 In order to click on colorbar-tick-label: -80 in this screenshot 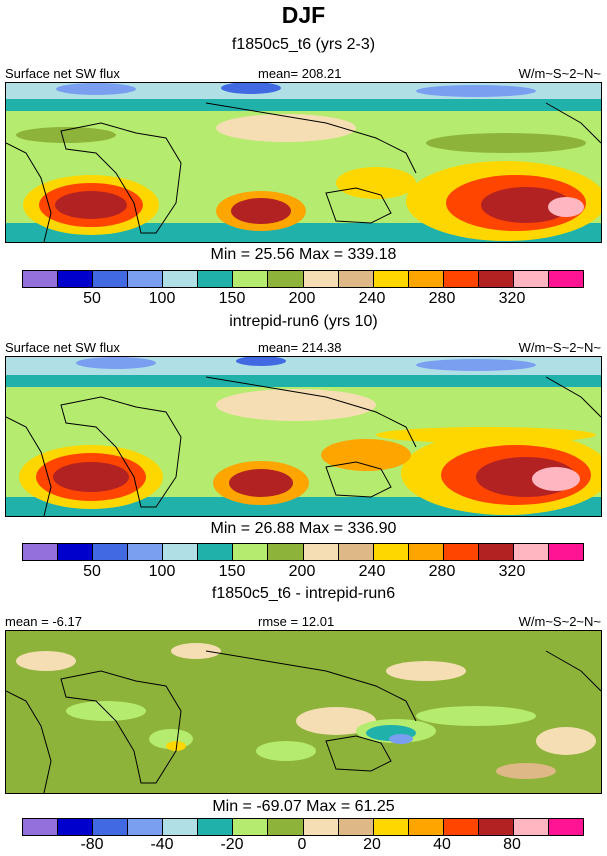, I will do `click(92, 844)`.